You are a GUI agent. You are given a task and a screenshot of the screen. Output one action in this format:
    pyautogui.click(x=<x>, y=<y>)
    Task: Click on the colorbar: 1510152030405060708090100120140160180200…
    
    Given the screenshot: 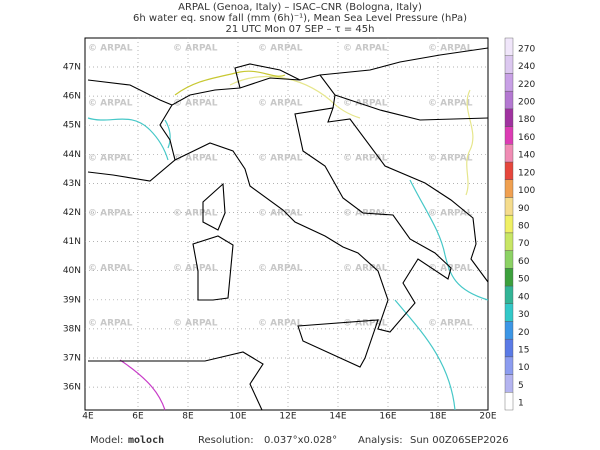 What is the action you would take?
    pyautogui.click(x=519, y=224)
    